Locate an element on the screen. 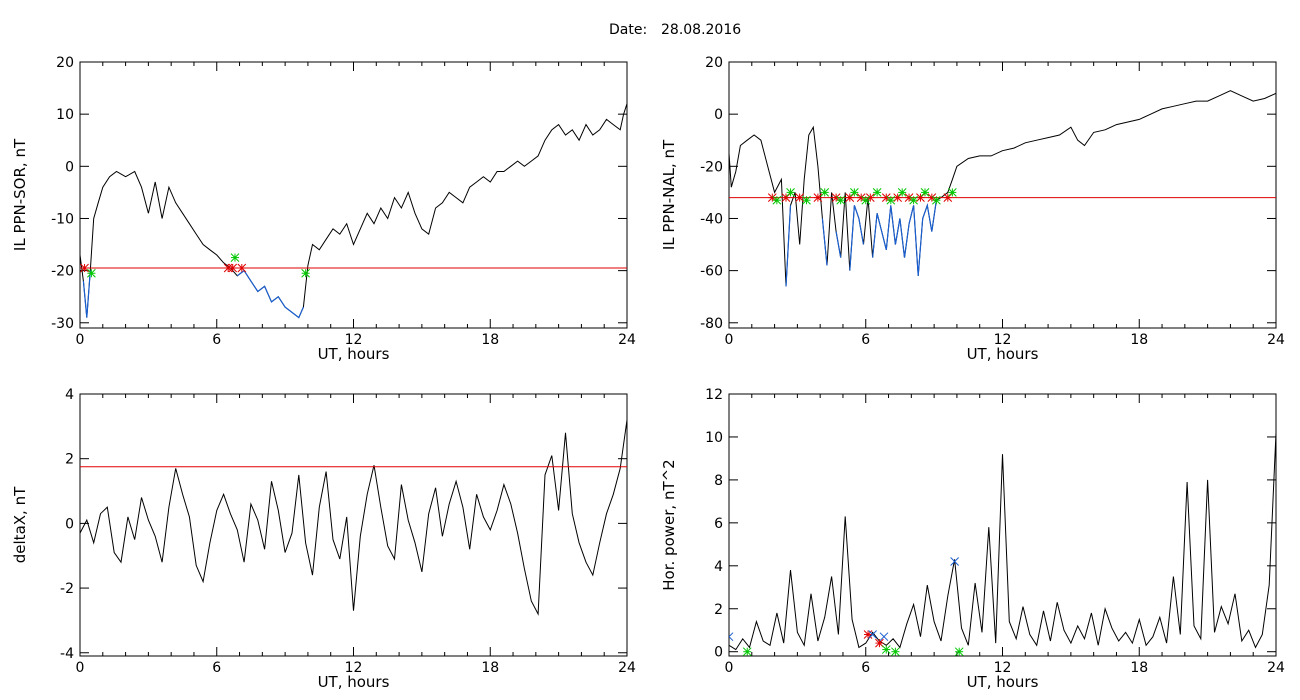 This screenshot has width=1300, height=700. y-axis-label: IL PPN-NAL, nT is located at coordinates (669, 194).